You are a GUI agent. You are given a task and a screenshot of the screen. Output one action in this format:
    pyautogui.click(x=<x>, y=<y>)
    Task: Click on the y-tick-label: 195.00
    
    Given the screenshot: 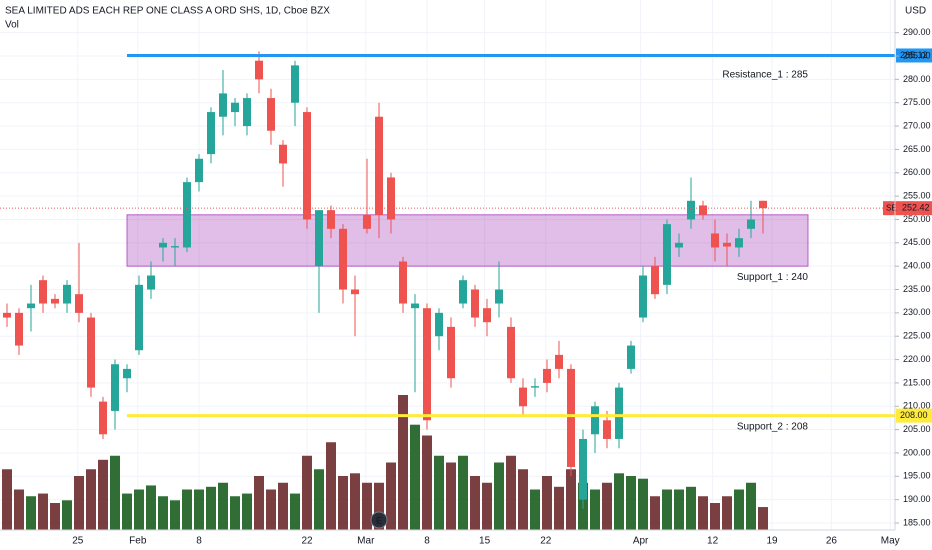 What is the action you would take?
    pyautogui.click(x=917, y=476)
    